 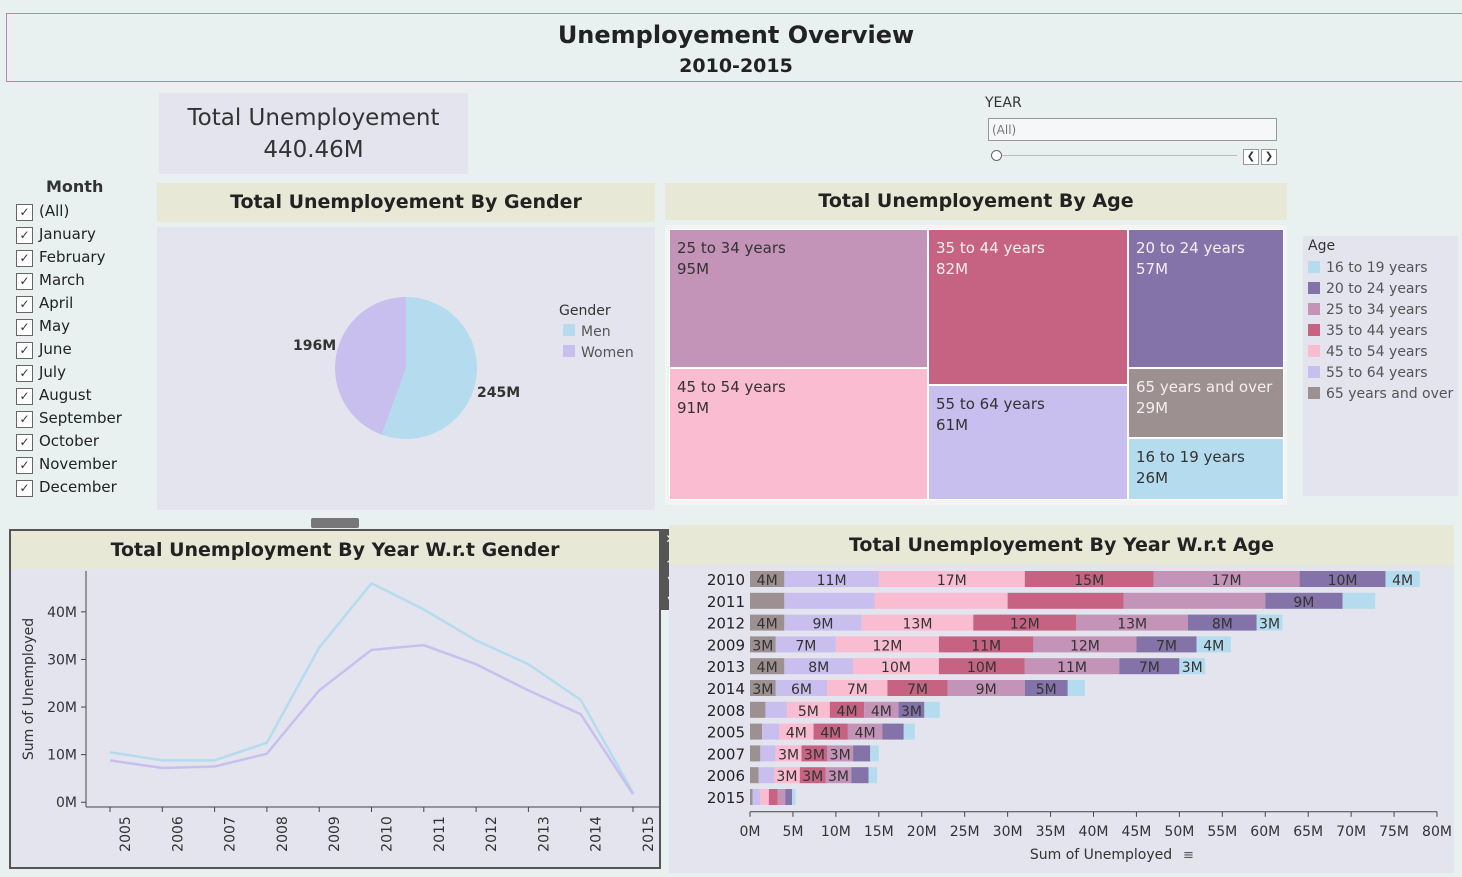 I want to click on age-legend-item: 20 to 24 years, so click(x=1368, y=289).